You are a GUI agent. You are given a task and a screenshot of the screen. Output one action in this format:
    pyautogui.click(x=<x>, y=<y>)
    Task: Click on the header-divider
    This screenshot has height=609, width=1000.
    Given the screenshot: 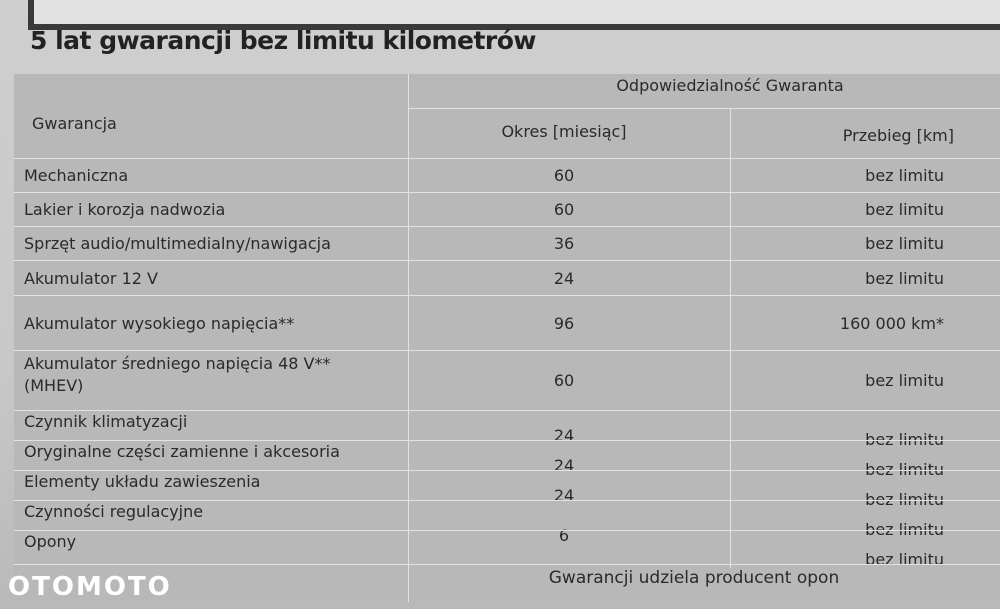 What is the action you would take?
    pyautogui.click(x=704, y=108)
    